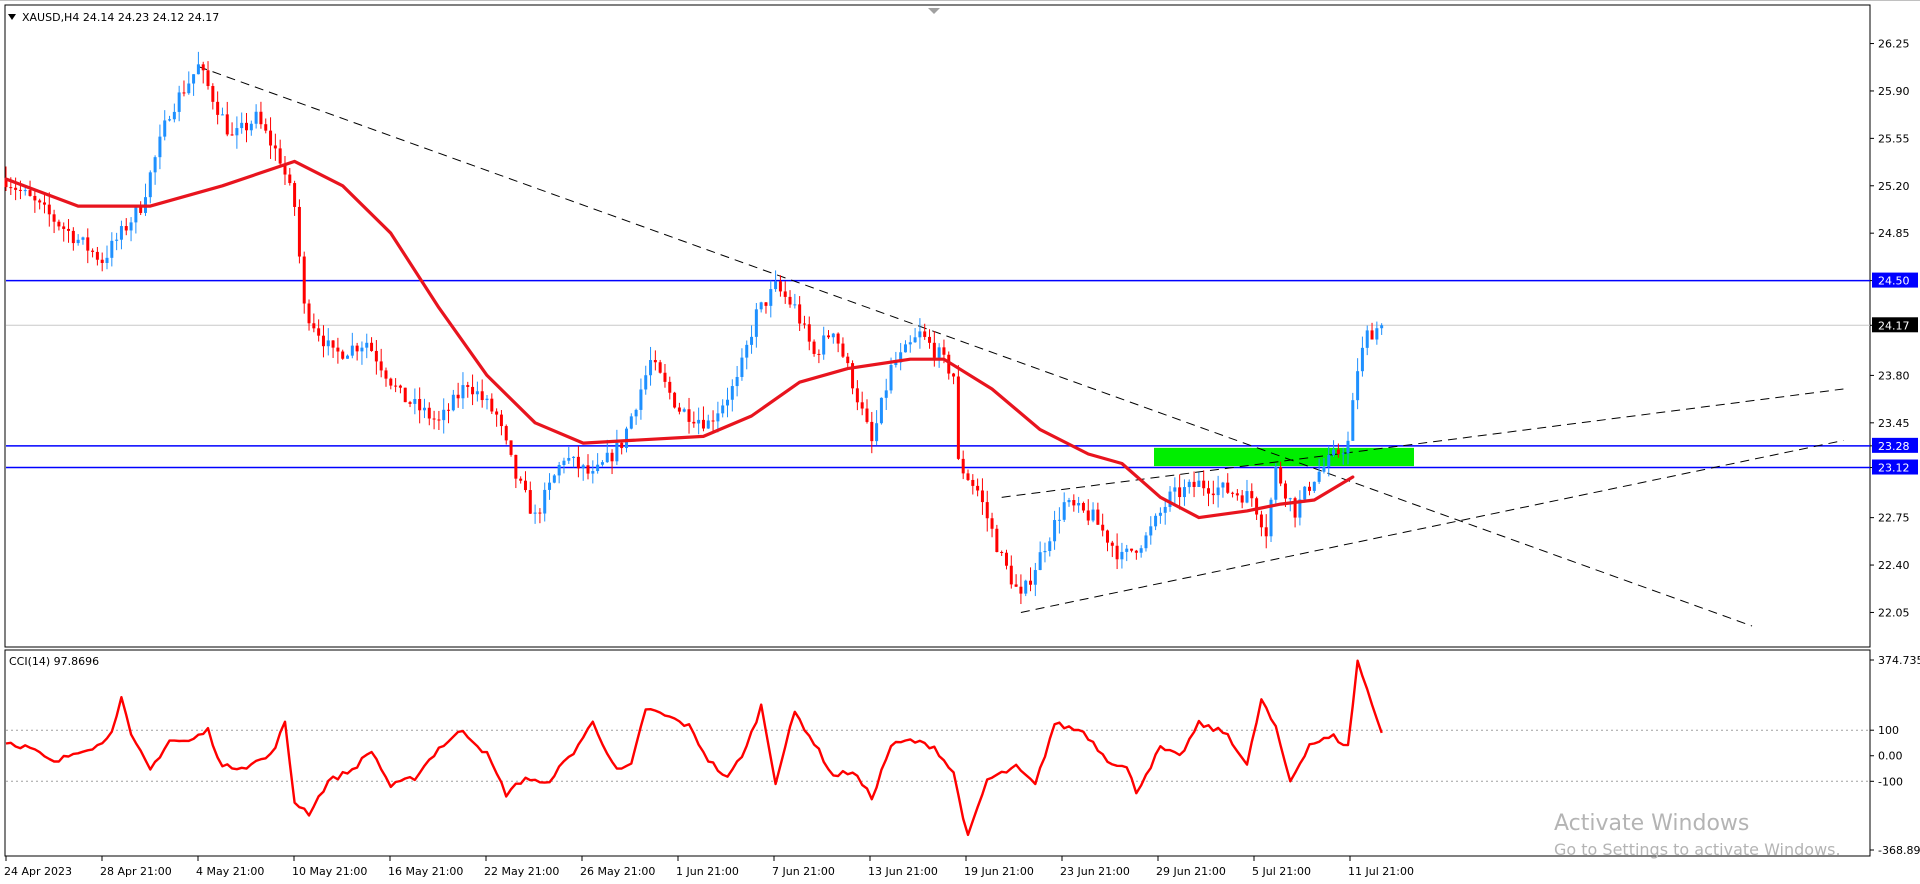 This screenshot has height=884, width=1920. What do you see at coordinates (1894, 233) in the screenshot?
I see `price-tick-label: 24.85` at bounding box center [1894, 233].